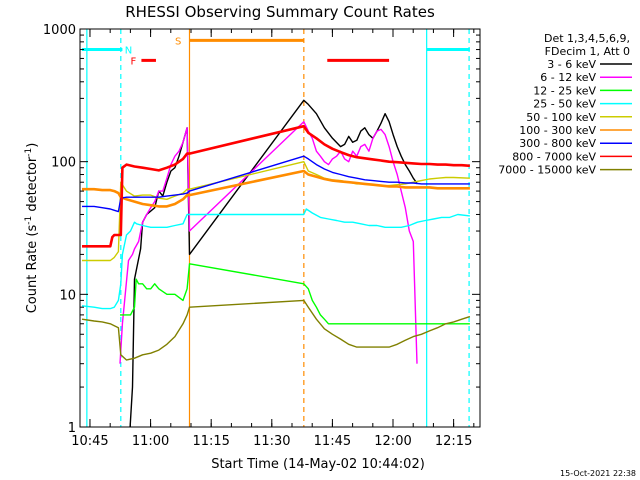 The height and width of the screenshot is (480, 640). I want to click on flag-letter: F, so click(133, 61).